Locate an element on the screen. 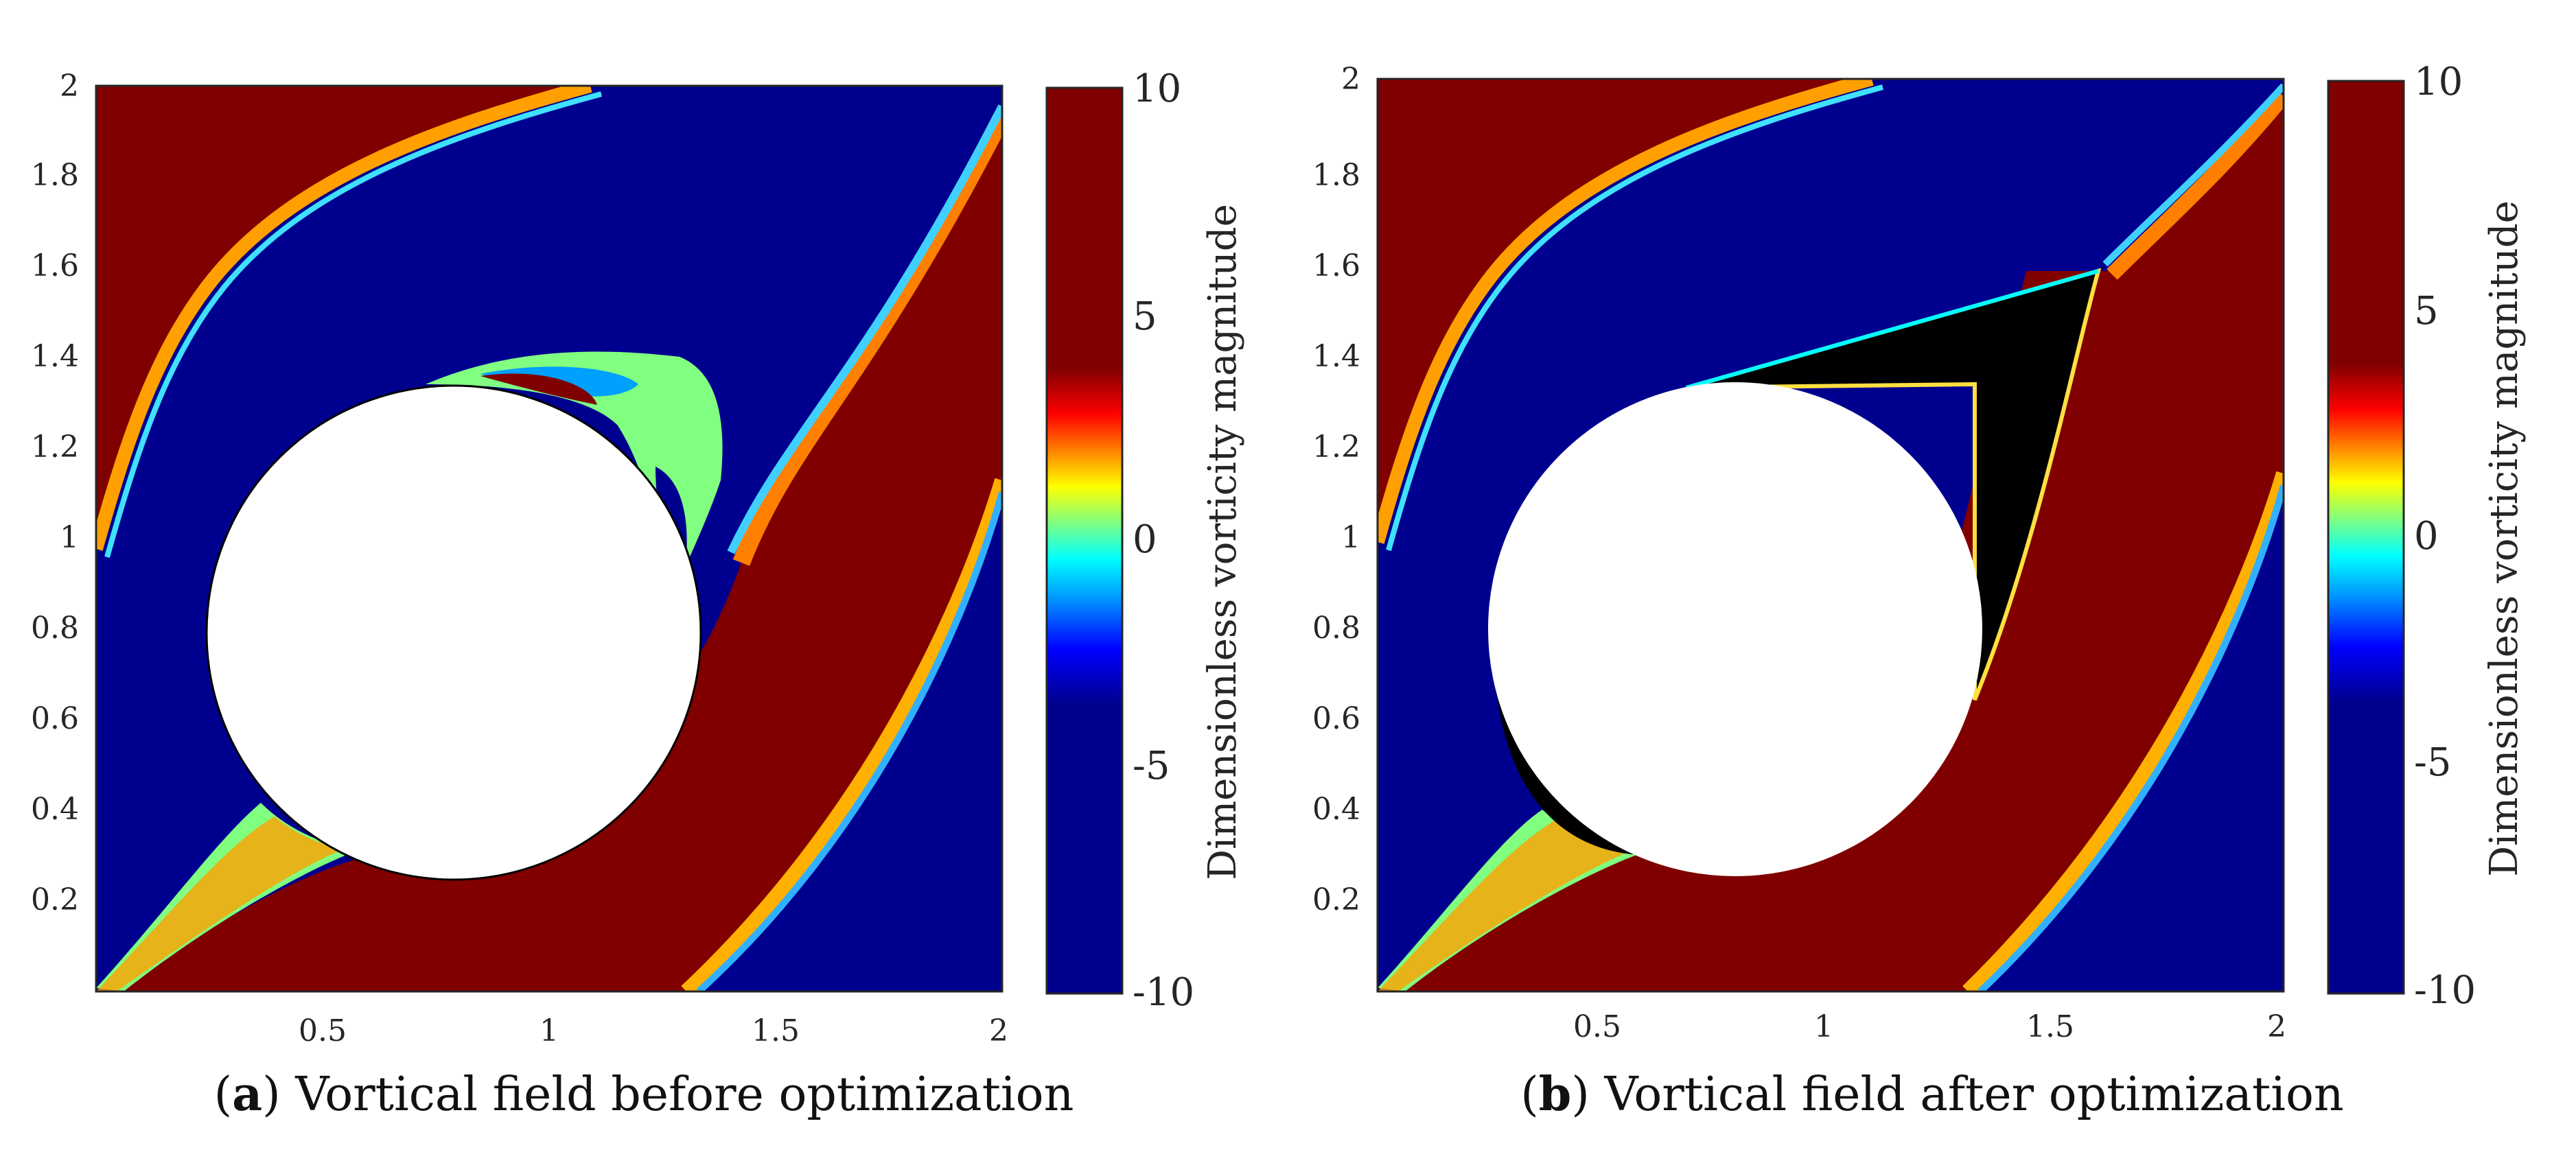 The height and width of the screenshot is (1163, 2576). panel-label: b is located at coordinates (1555, 1094).